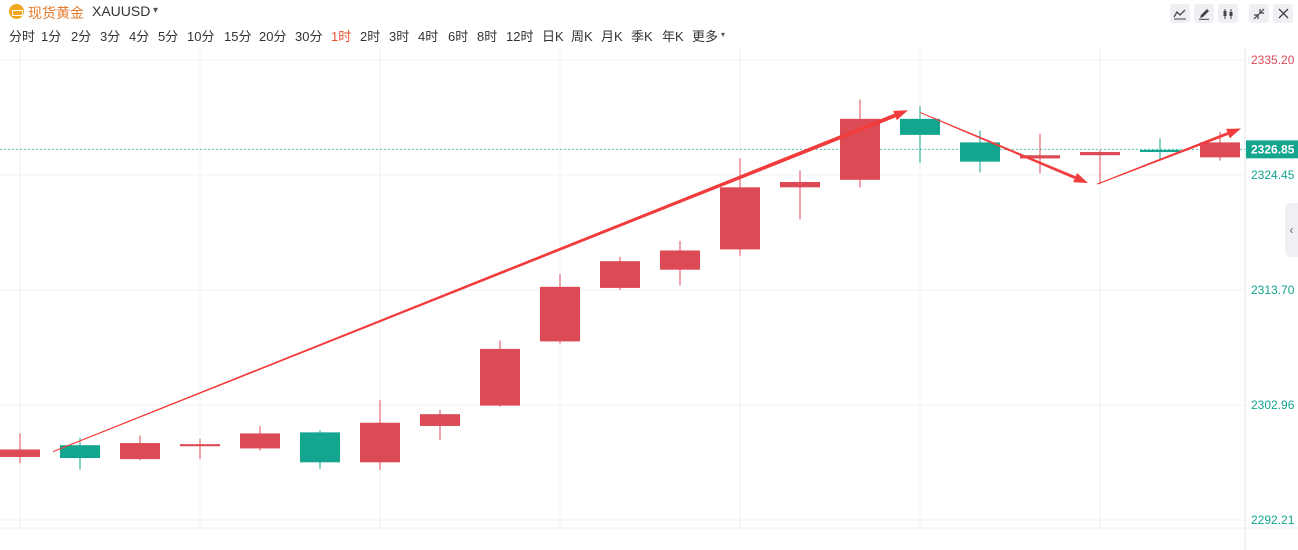 This screenshot has height=550, width=1298. What do you see at coordinates (428, 36) in the screenshot?
I see `timeframe-13: 4时` at bounding box center [428, 36].